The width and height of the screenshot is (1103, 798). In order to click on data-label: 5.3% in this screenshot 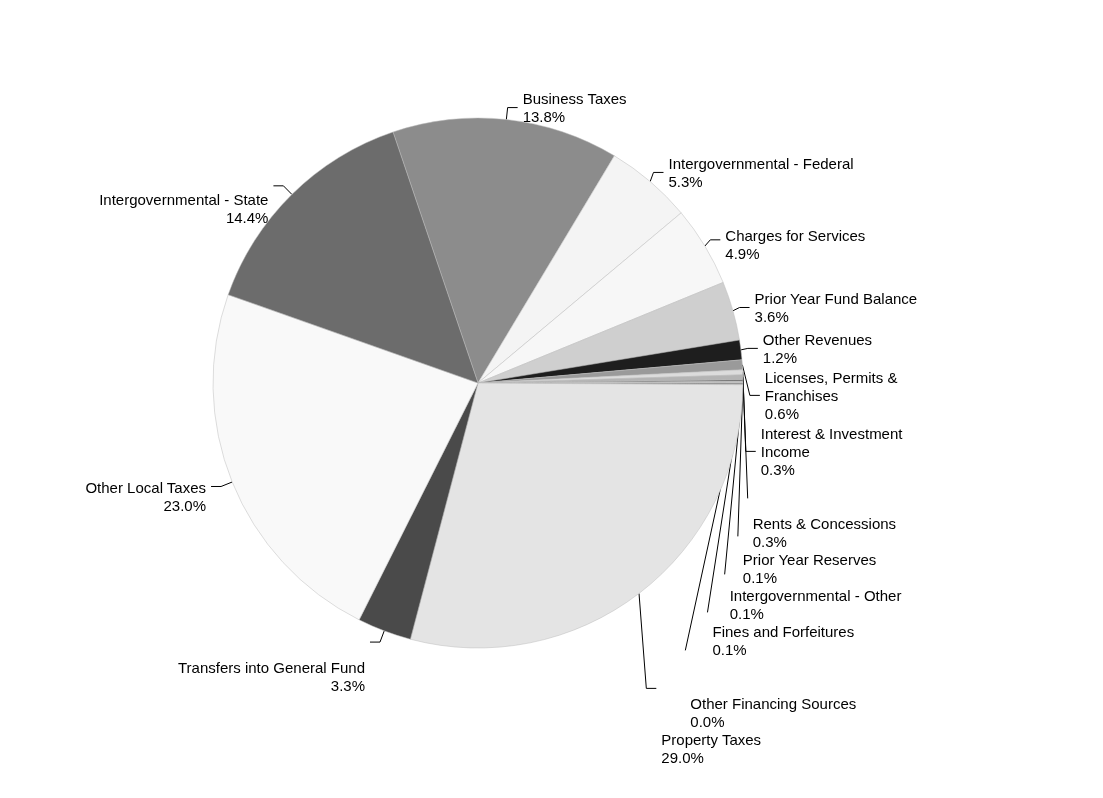, I will do `click(685, 181)`.